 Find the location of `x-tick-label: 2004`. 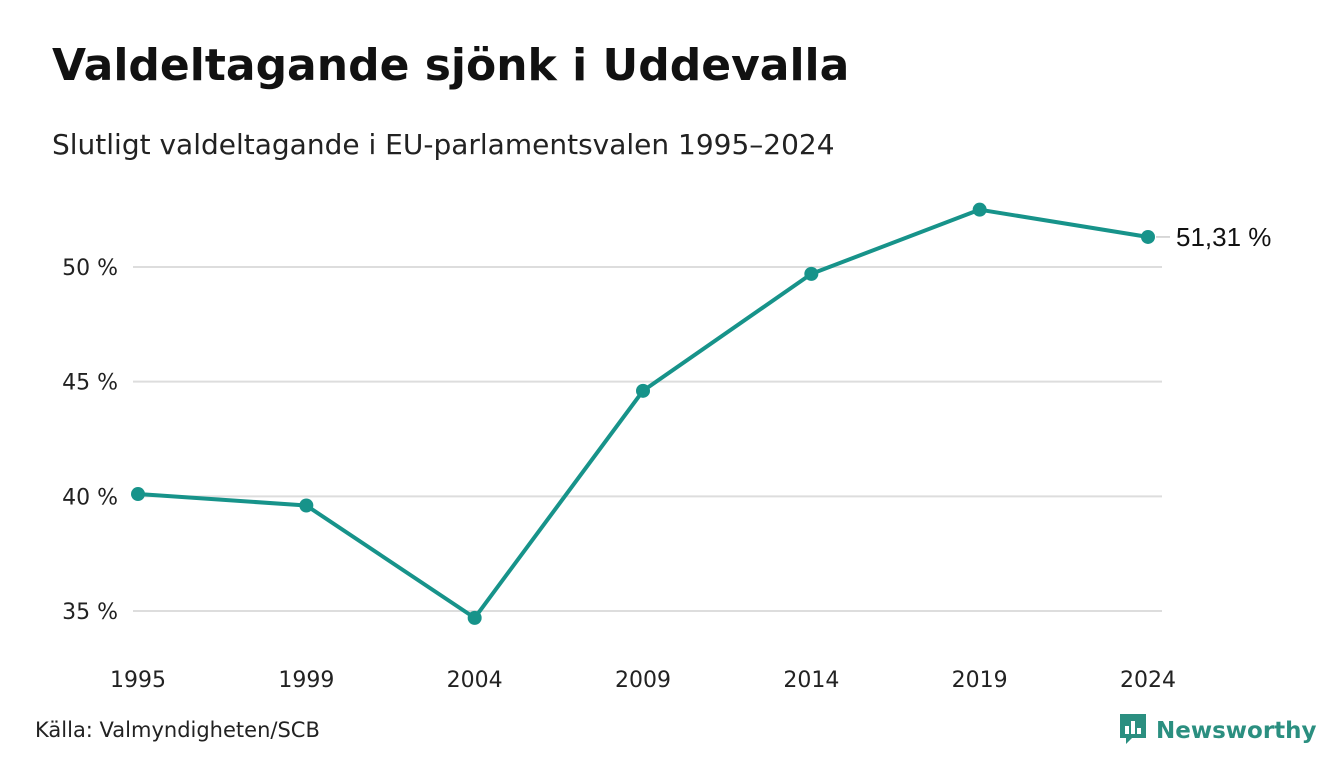

x-tick-label: 2004 is located at coordinates (475, 680).